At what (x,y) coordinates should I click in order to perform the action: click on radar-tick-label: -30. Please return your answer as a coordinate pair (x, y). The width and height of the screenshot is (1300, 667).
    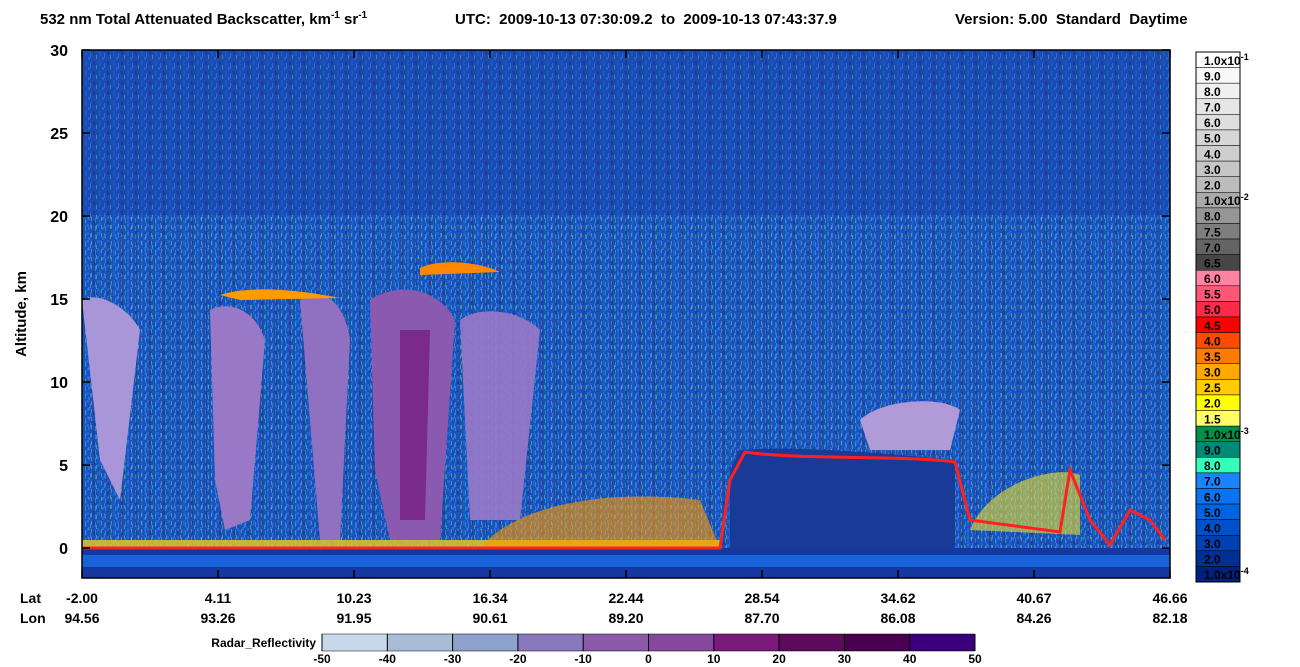
    Looking at the image, I should click on (453, 659).